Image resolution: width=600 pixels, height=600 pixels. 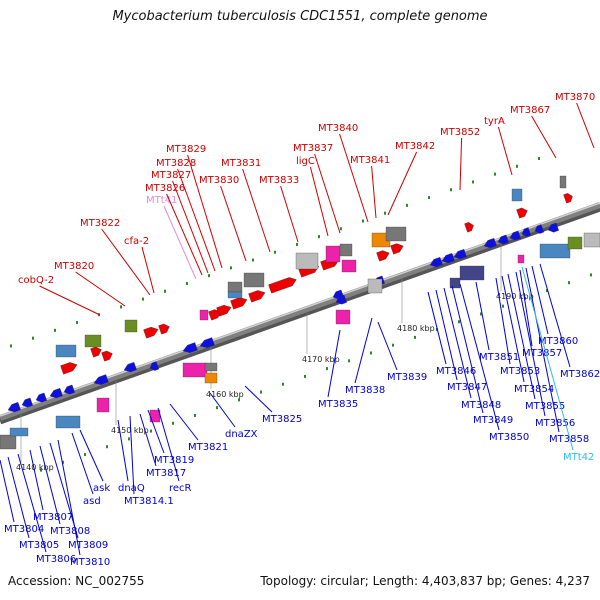 I want to click on gene-label: MT3840, so click(x=338, y=128).